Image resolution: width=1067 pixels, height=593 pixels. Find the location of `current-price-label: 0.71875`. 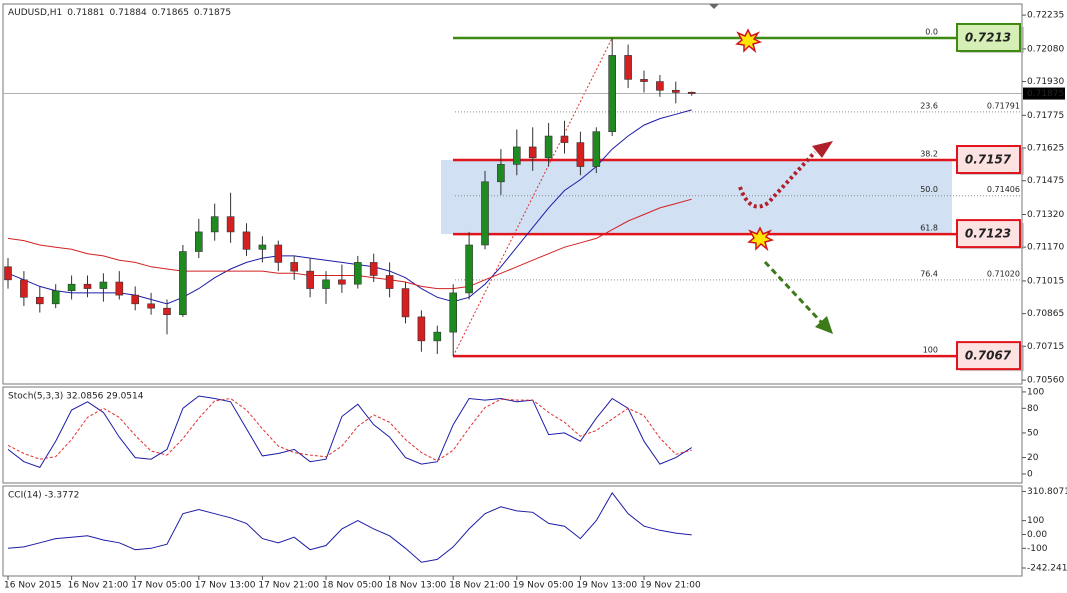

current-price-label: 0.71875 is located at coordinates (1045, 94).